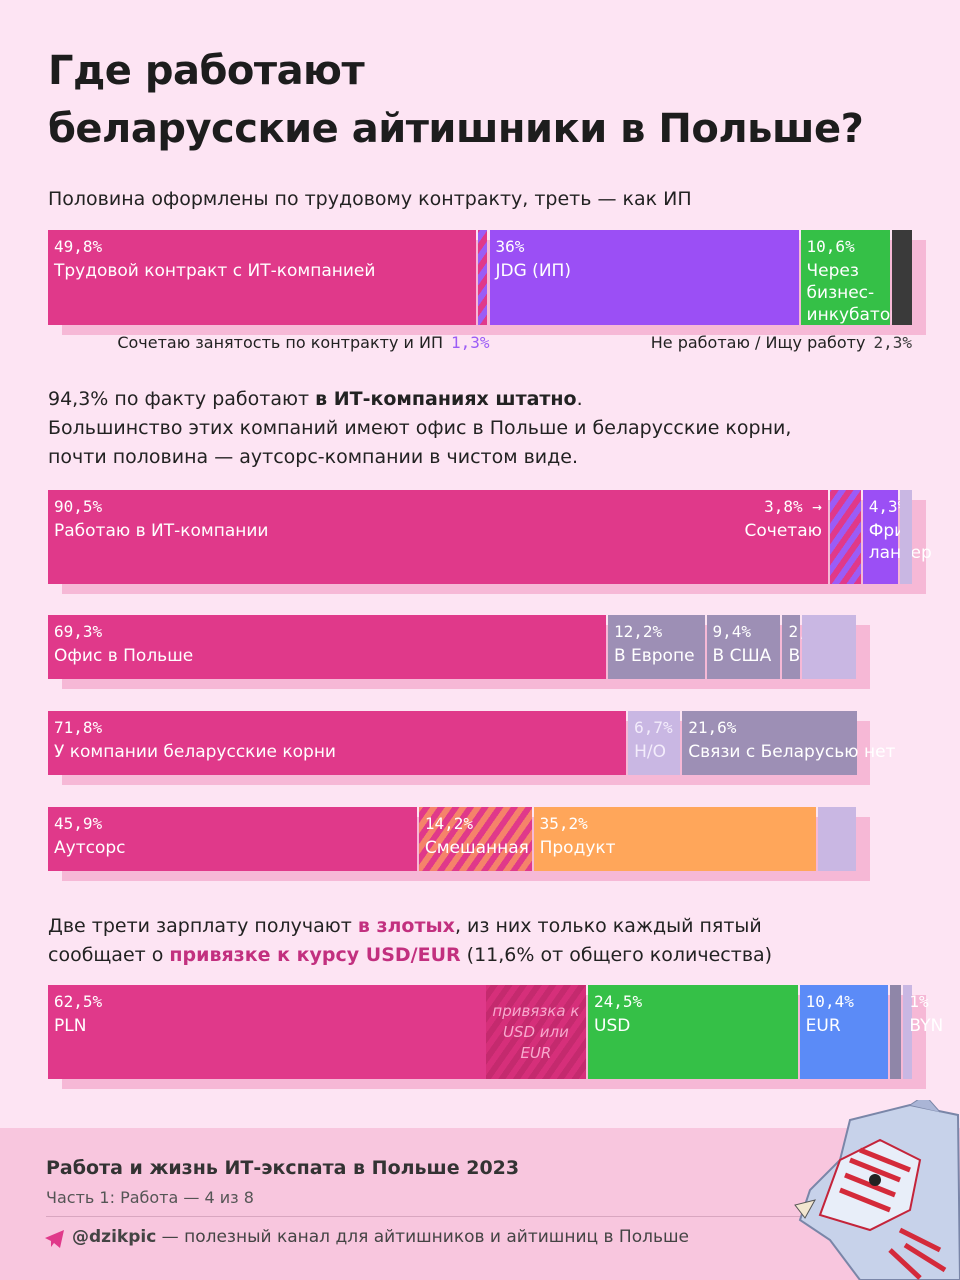 Image resolution: width=960 pixels, height=1280 pixels. What do you see at coordinates (161, 531) in the screenshot?
I see `label: Работаю в ИТ-компании` at bounding box center [161, 531].